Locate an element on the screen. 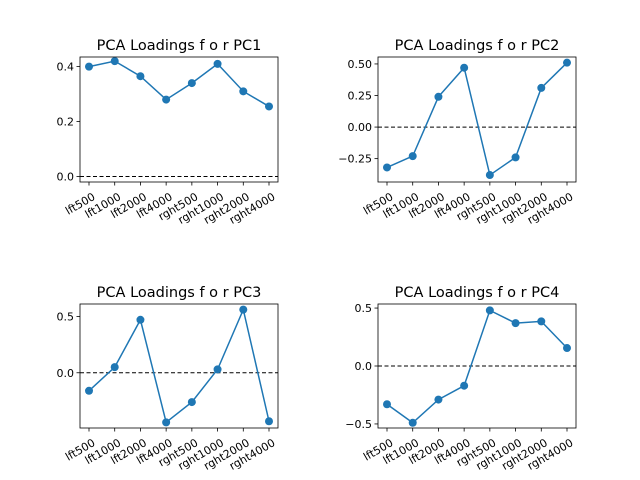  y-tick-label: 0.25 is located at coordinates (360, 96).